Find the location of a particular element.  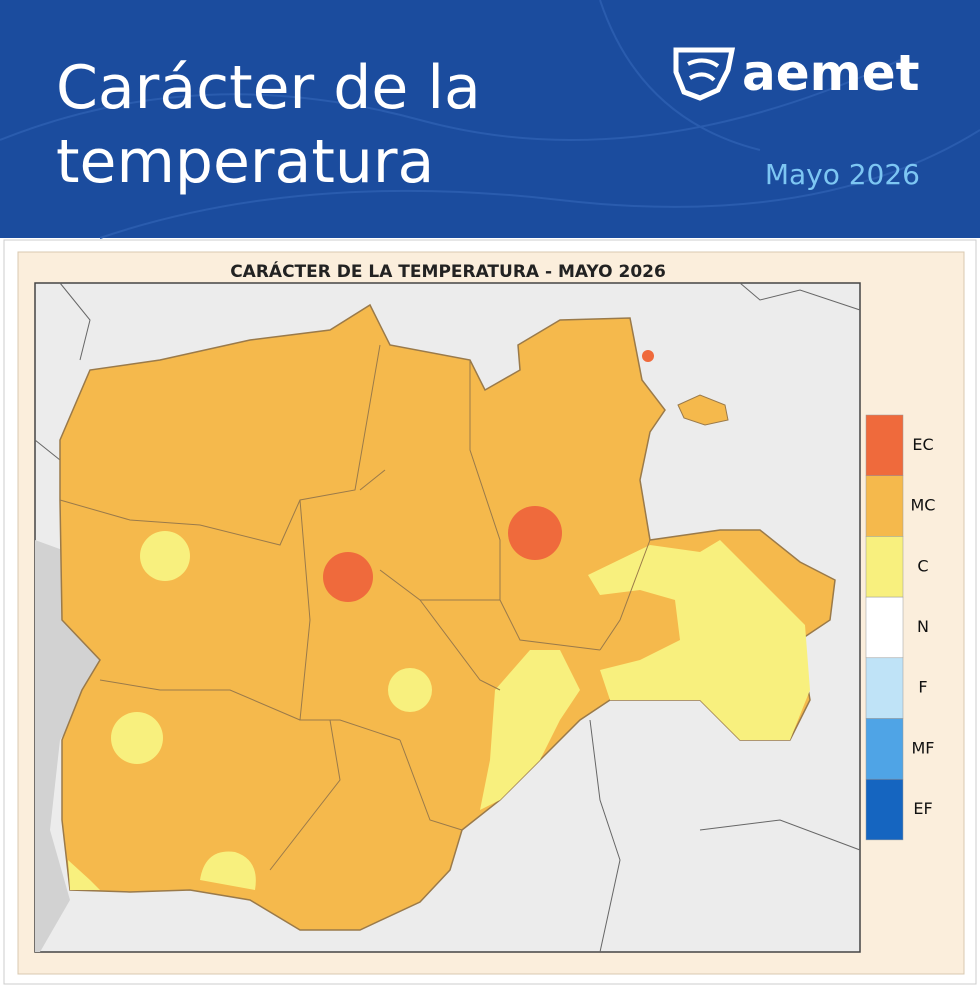

header-title: temperatura is located at coordinates (245, 162).